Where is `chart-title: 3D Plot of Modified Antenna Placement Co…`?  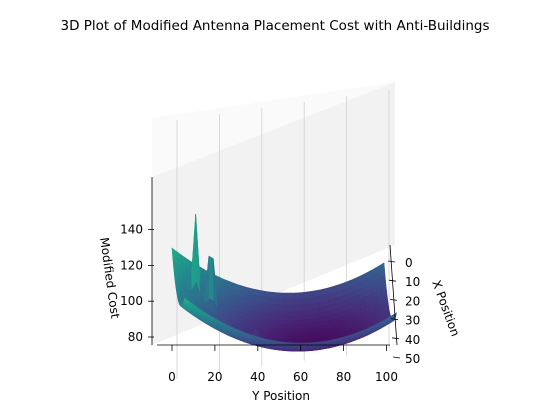 chart-title: 3D Plot of Modified Antenna Placement Co… is located at coordinates (274, 26).